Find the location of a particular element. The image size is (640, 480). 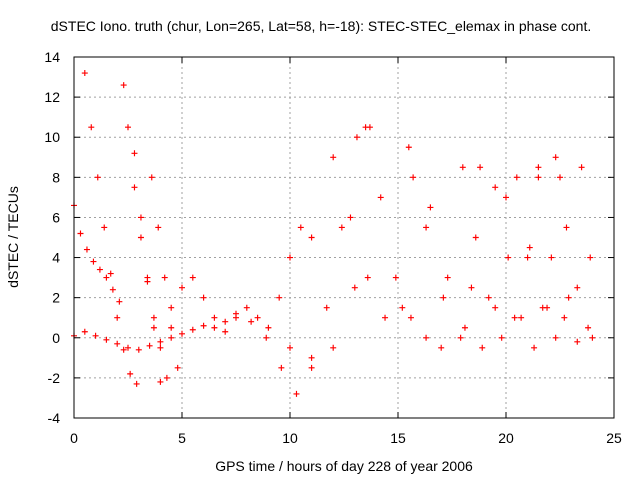

y-tick-label: 10 is located at coordinates (52, 137).